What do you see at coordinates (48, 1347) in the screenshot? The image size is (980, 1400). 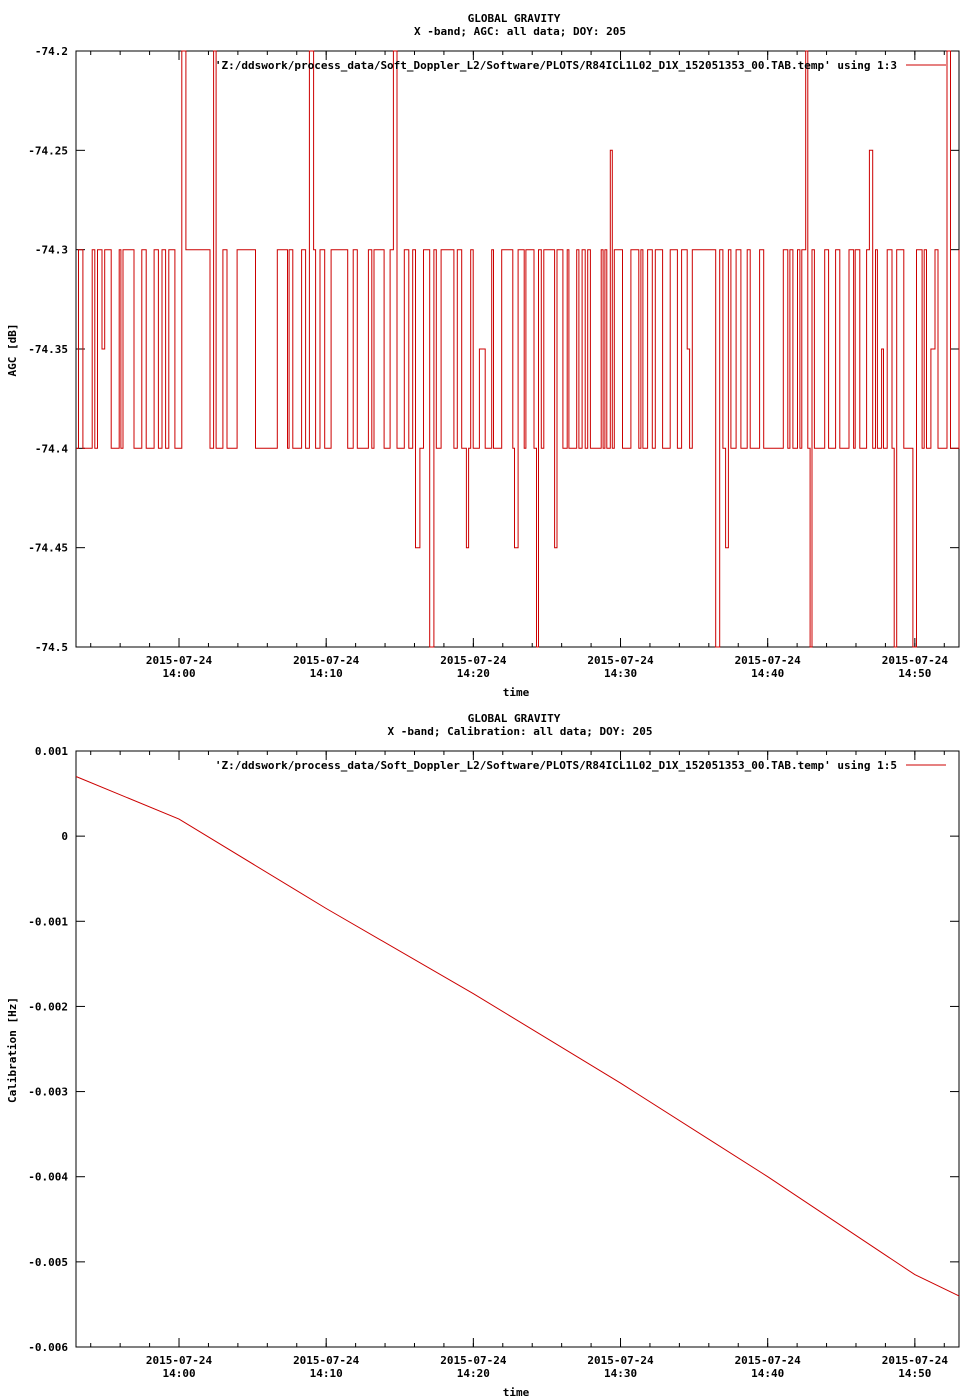 I see `calibration-y-tick-label: -0.006` at bounding box center [48, 1347].